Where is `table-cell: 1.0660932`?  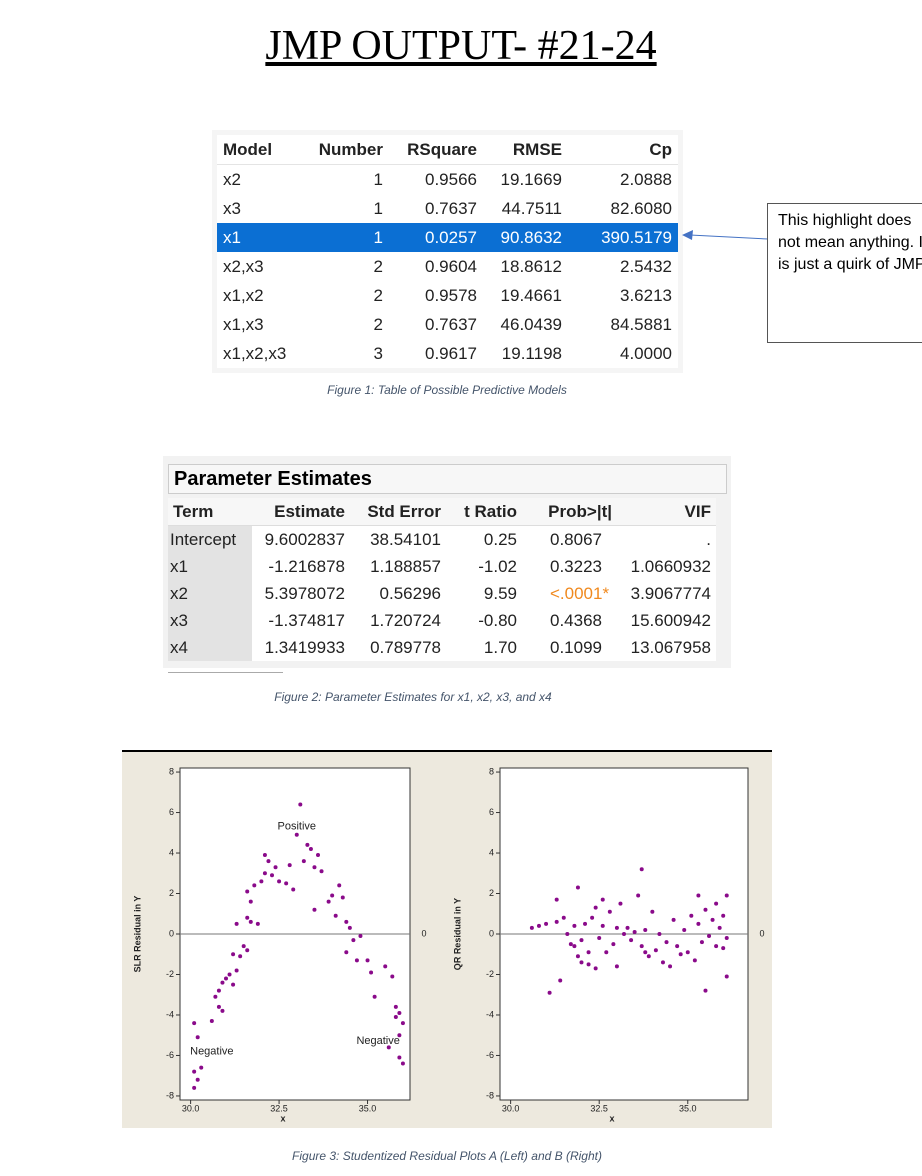 table-cell: 1.0660932 is located at coordinates (670, 566).